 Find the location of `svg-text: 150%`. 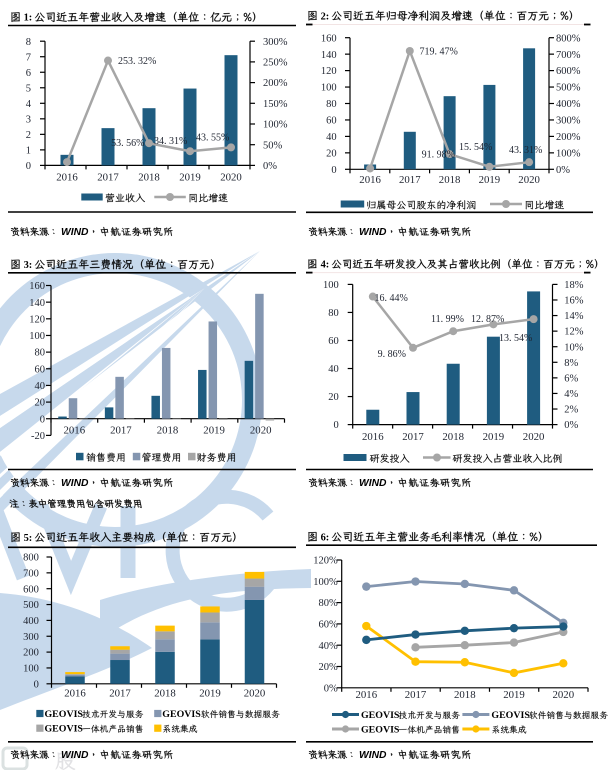

svg-text: 150% is located at coordinates (275, 104).